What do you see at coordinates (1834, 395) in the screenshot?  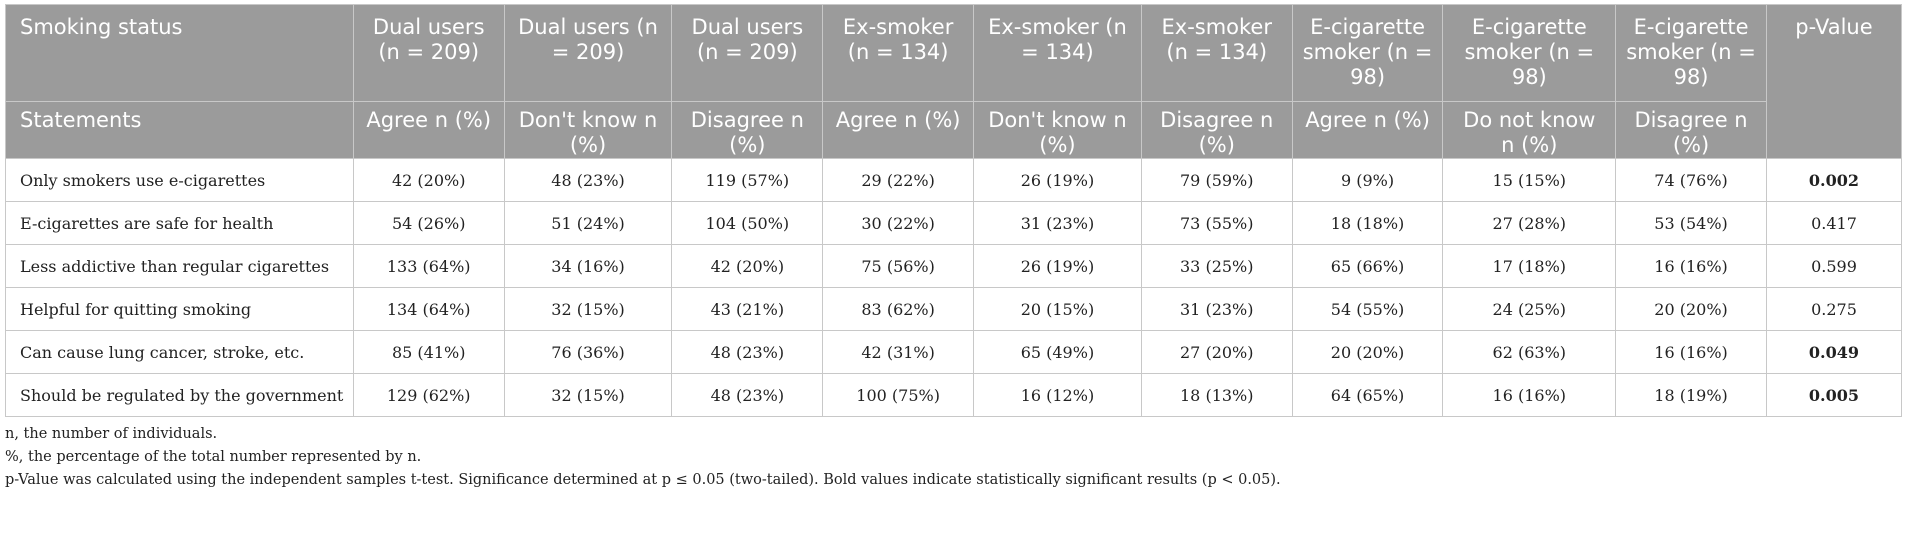 I see `p-value-cell: 0.005` at bounding box center [1834, 395].